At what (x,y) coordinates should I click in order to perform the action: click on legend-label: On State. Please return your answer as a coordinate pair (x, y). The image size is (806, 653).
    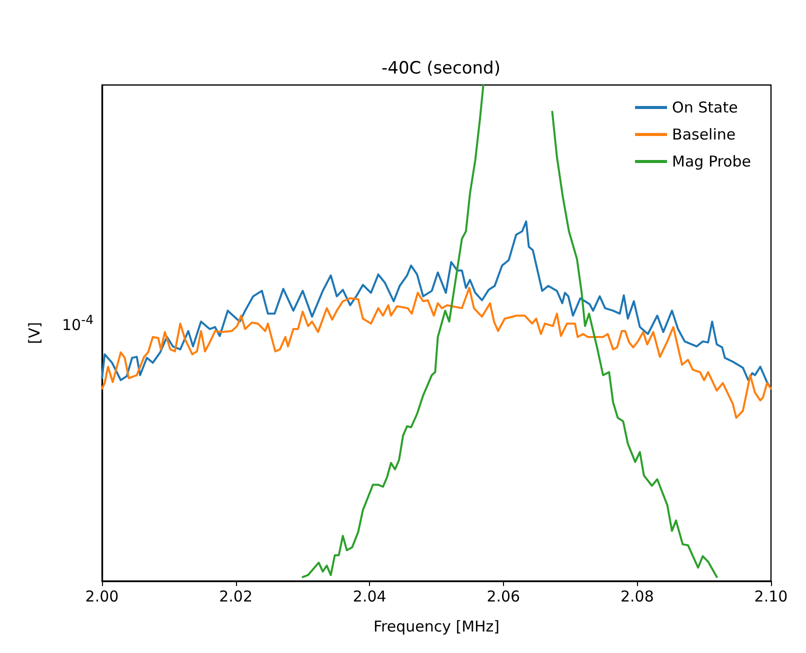
    Looking at the image, I should click on (705, 107).